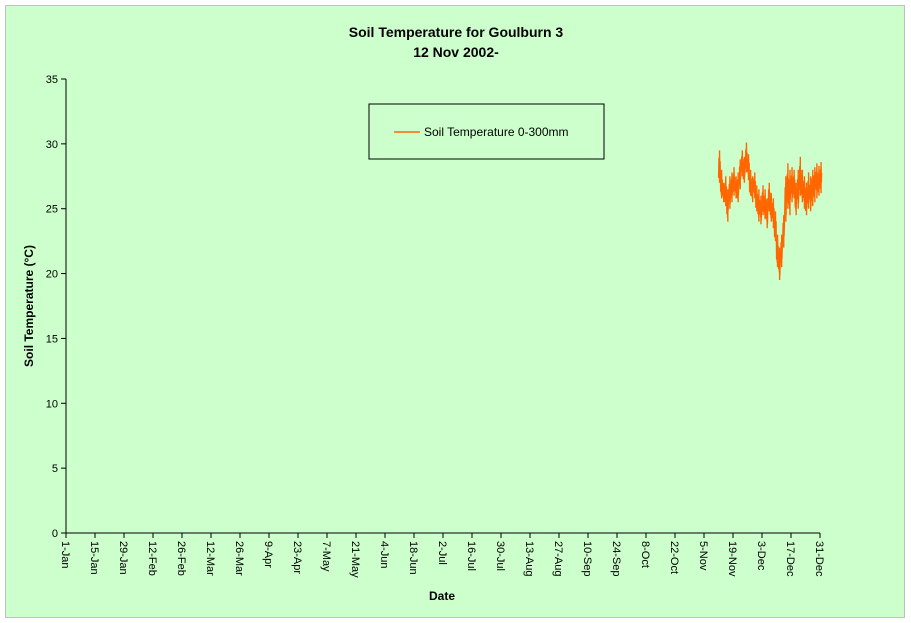  What do you see at coordinates (442, 553) in the screenshot?
I see `x-tick-label: 2-Jul` at bounding box center [442, 553].